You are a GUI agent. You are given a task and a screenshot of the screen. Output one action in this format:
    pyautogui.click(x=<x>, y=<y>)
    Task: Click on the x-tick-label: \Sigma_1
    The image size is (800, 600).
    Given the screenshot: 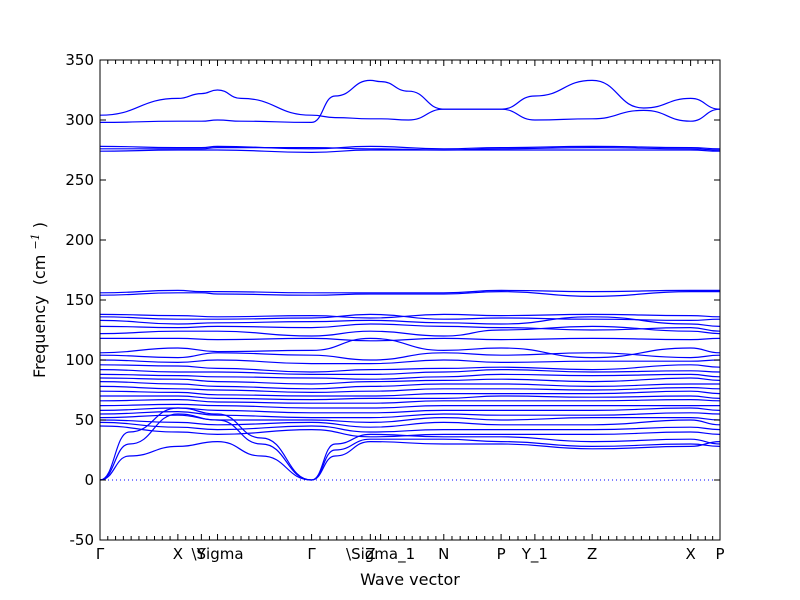 What is the action you would take?
    pyautogui.click(x=380, y=554)
    